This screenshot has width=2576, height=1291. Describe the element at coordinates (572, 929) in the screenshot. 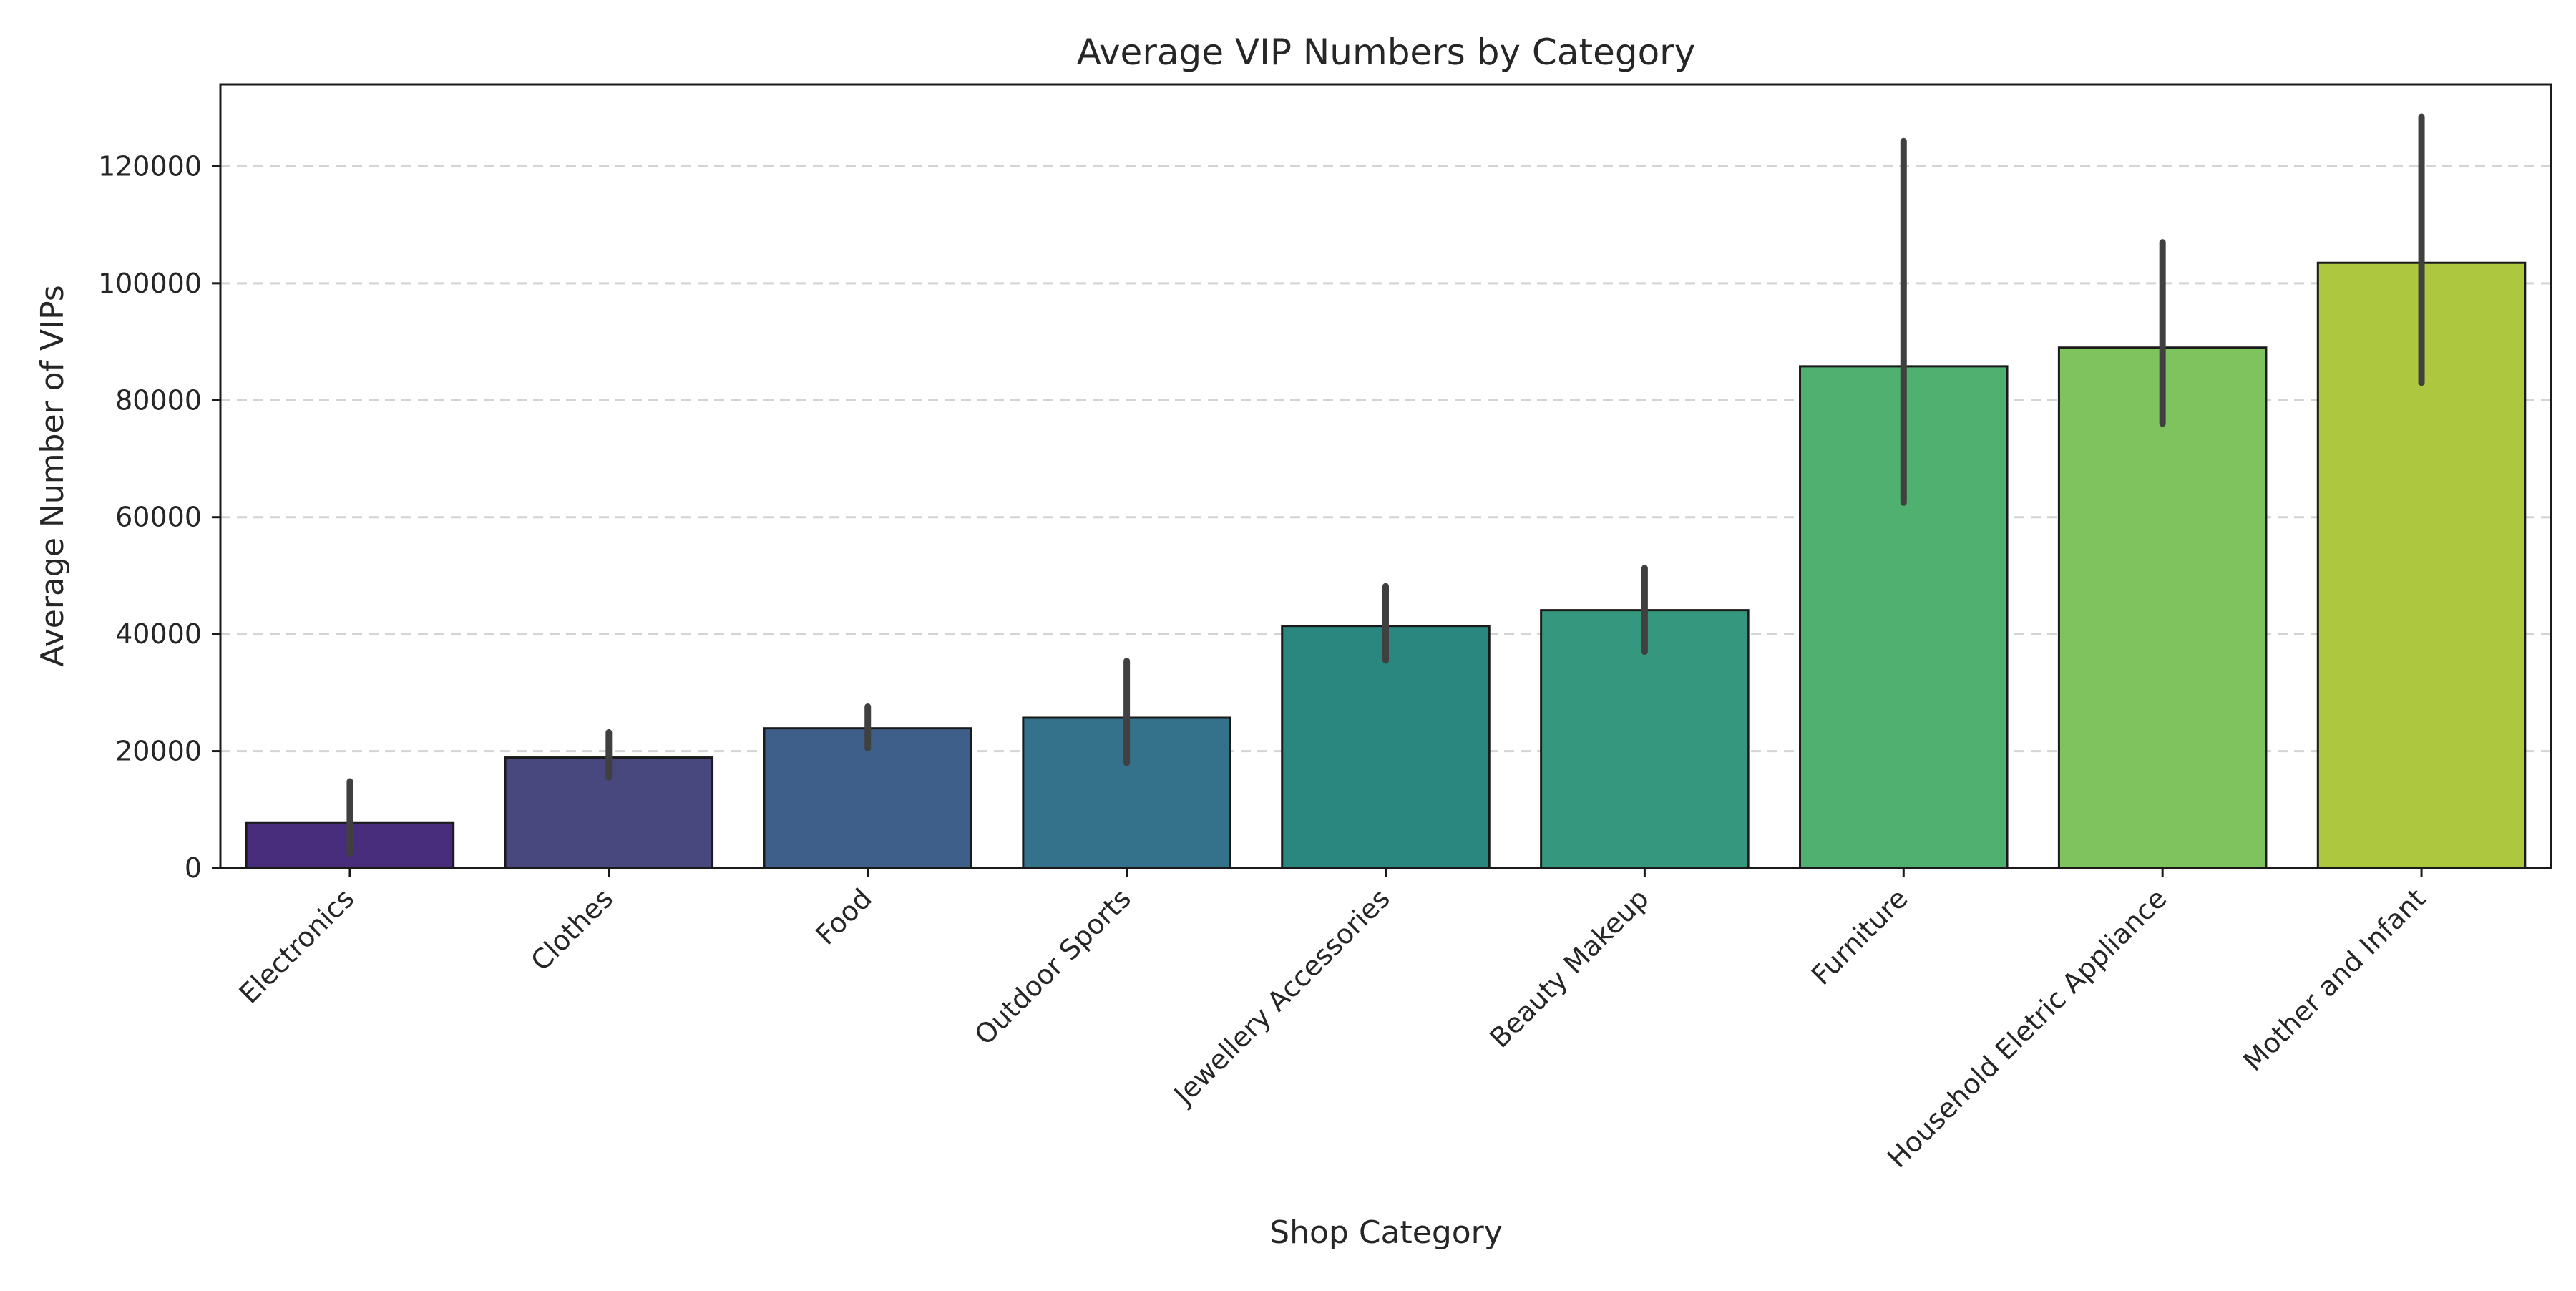

I see `x-tick-label: Clothes` at that location.